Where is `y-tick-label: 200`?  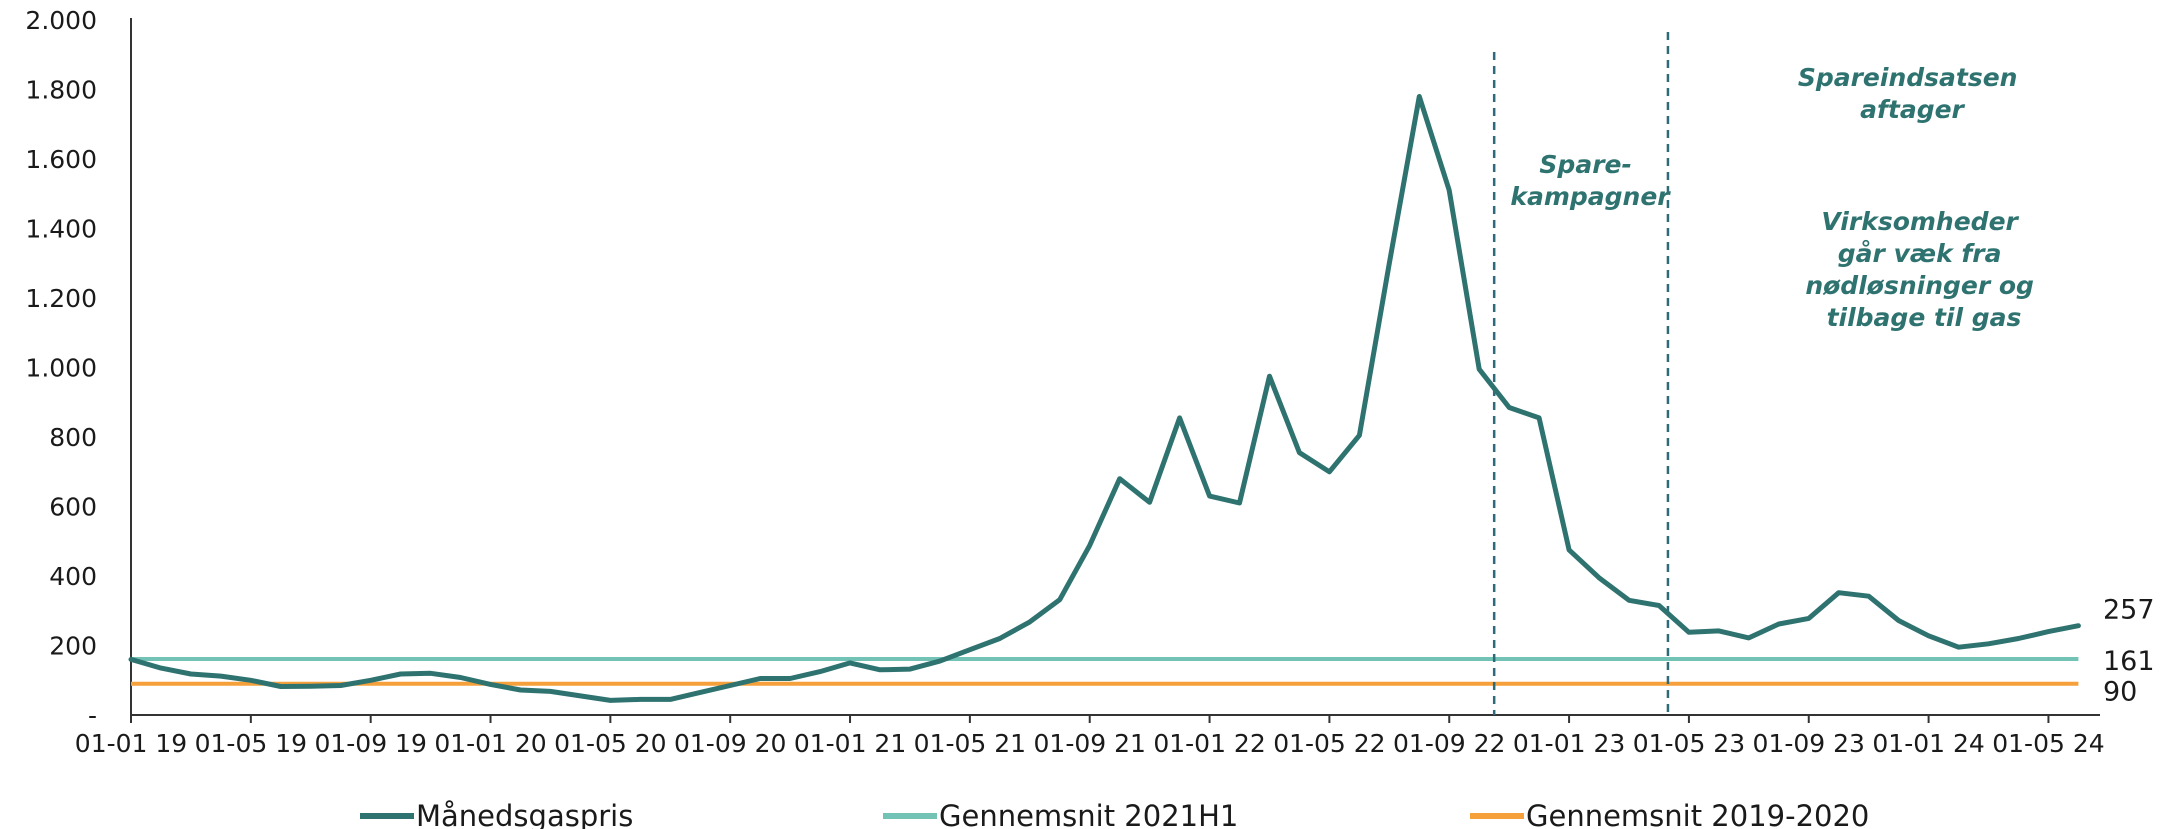
y-tick-label: 200 is located at coordinates (73, 646).